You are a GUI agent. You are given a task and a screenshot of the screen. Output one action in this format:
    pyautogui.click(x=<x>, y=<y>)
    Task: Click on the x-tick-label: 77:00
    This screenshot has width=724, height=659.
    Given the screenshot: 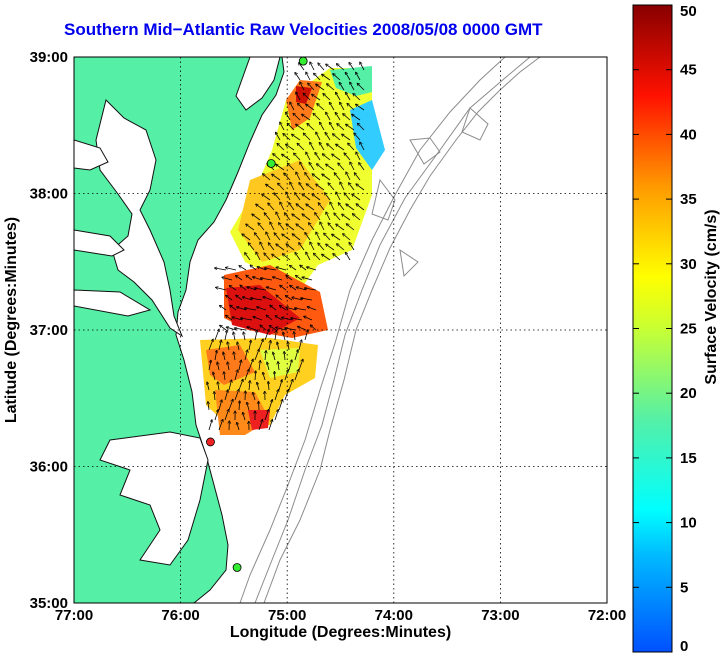 What is the action you would take?
    pyautogui.click(x=74, y=615)
    